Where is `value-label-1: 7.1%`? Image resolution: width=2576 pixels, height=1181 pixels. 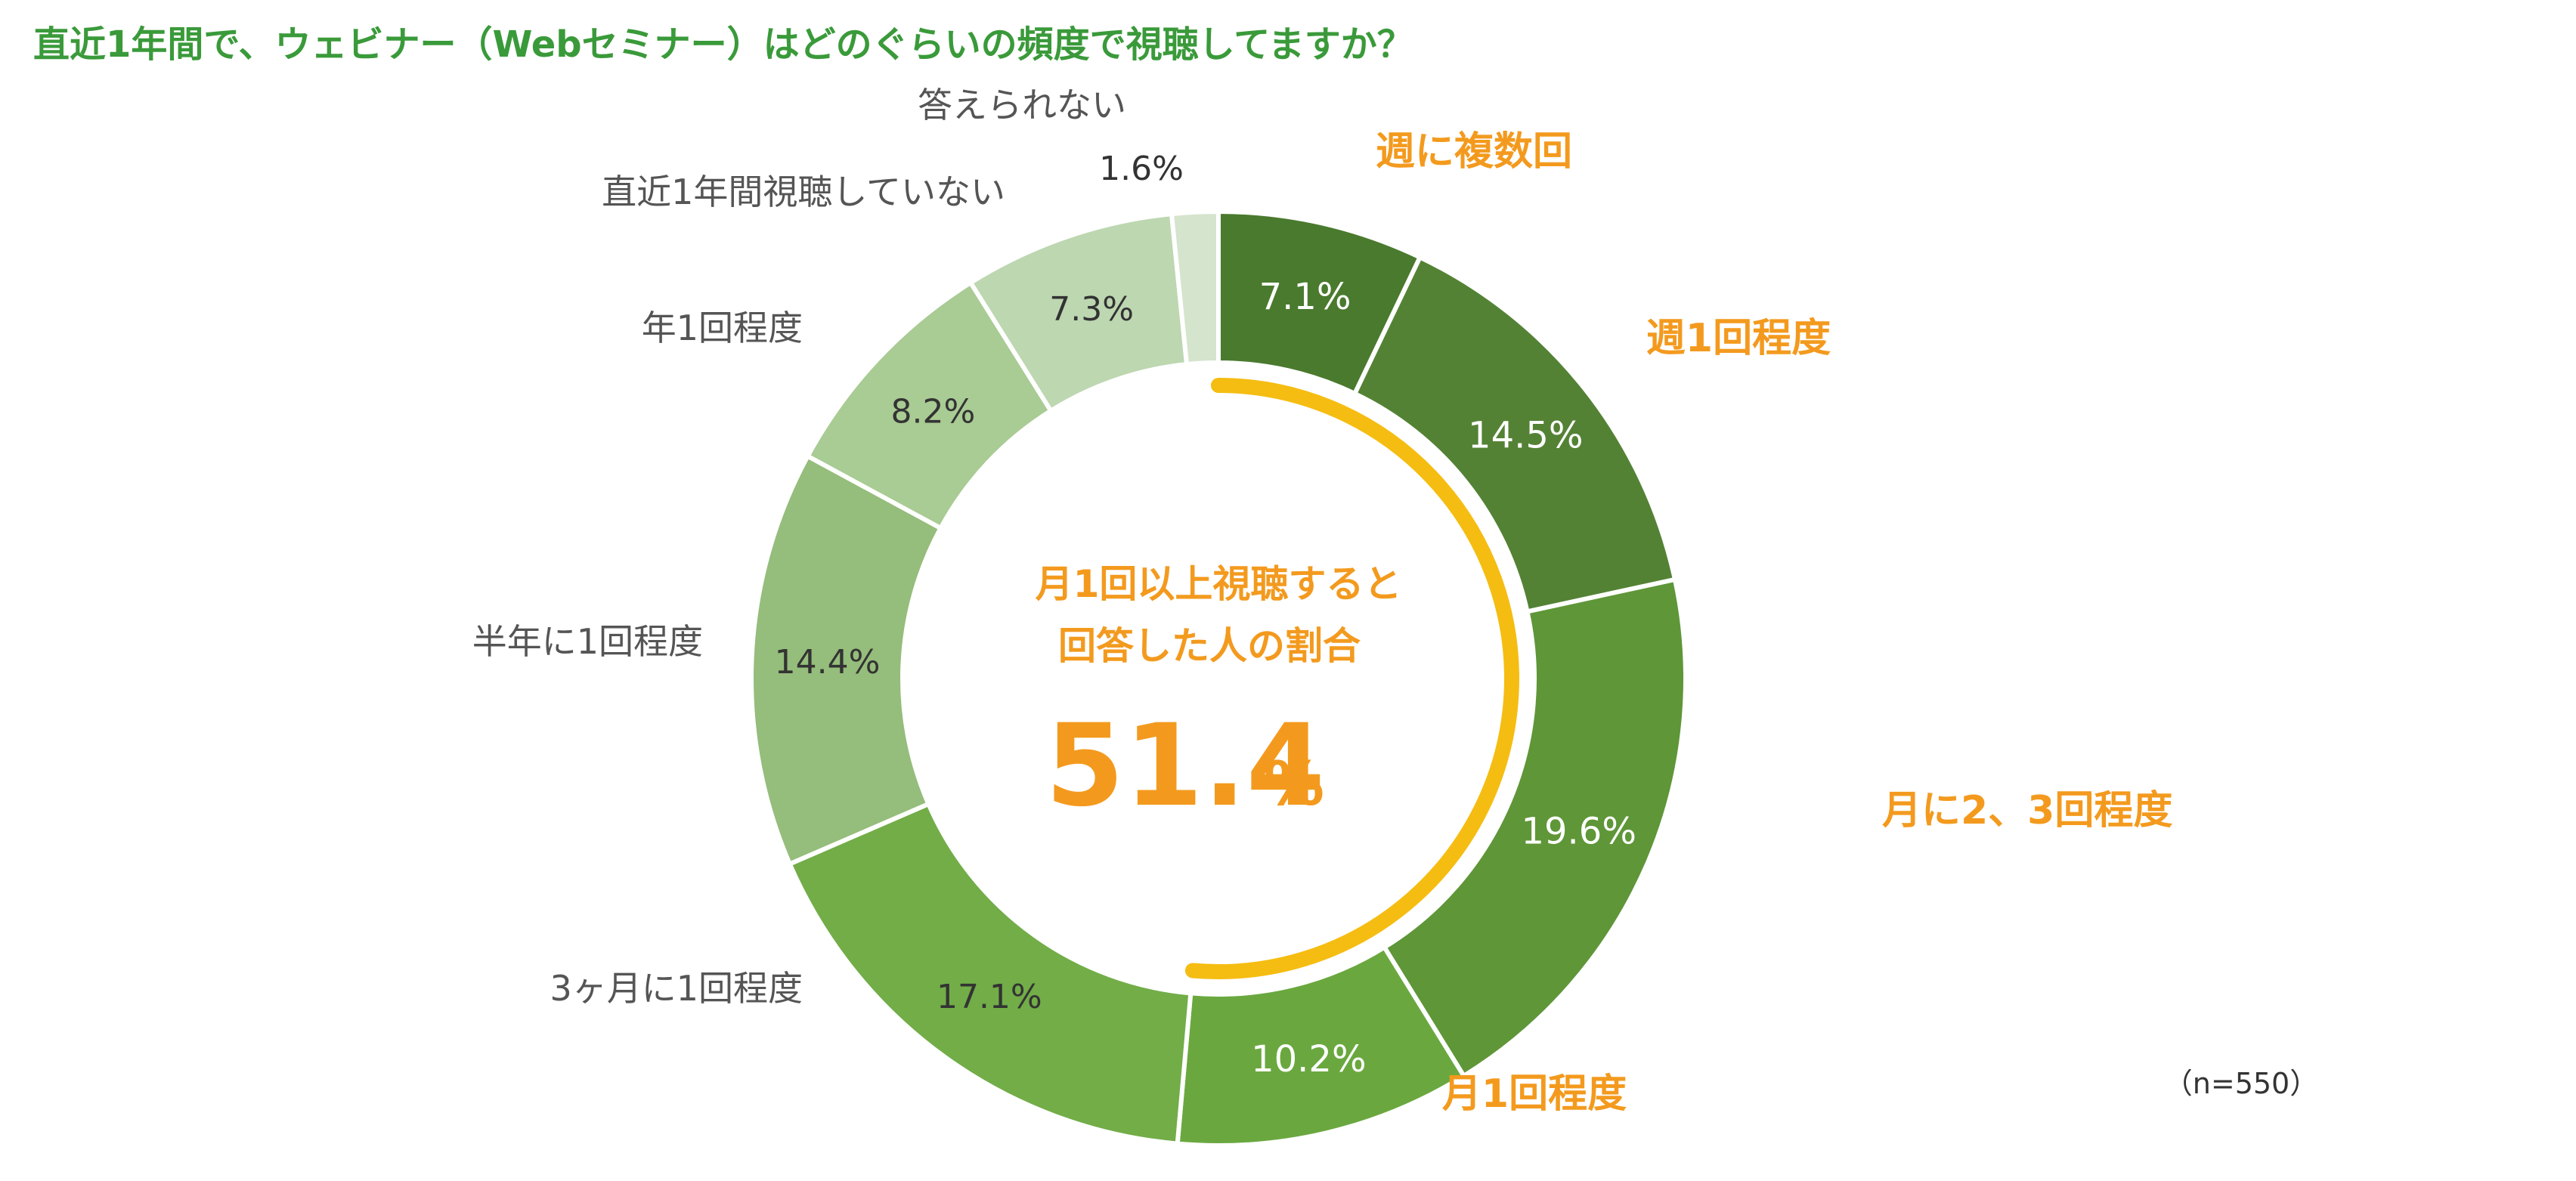 value-label-1: 7.1% is located at coordinates (1305, 297).